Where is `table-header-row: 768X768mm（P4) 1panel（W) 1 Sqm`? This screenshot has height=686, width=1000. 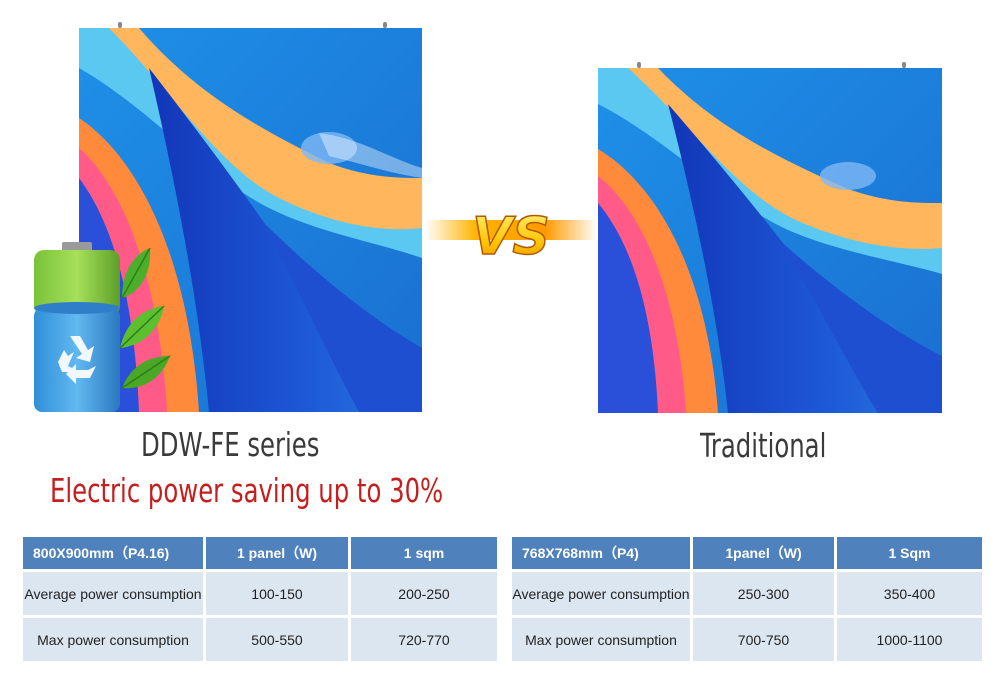
table-header-row: 768X768mm（P4) 1panel（W) 1 Sqm is located at coordinates (747, 553).